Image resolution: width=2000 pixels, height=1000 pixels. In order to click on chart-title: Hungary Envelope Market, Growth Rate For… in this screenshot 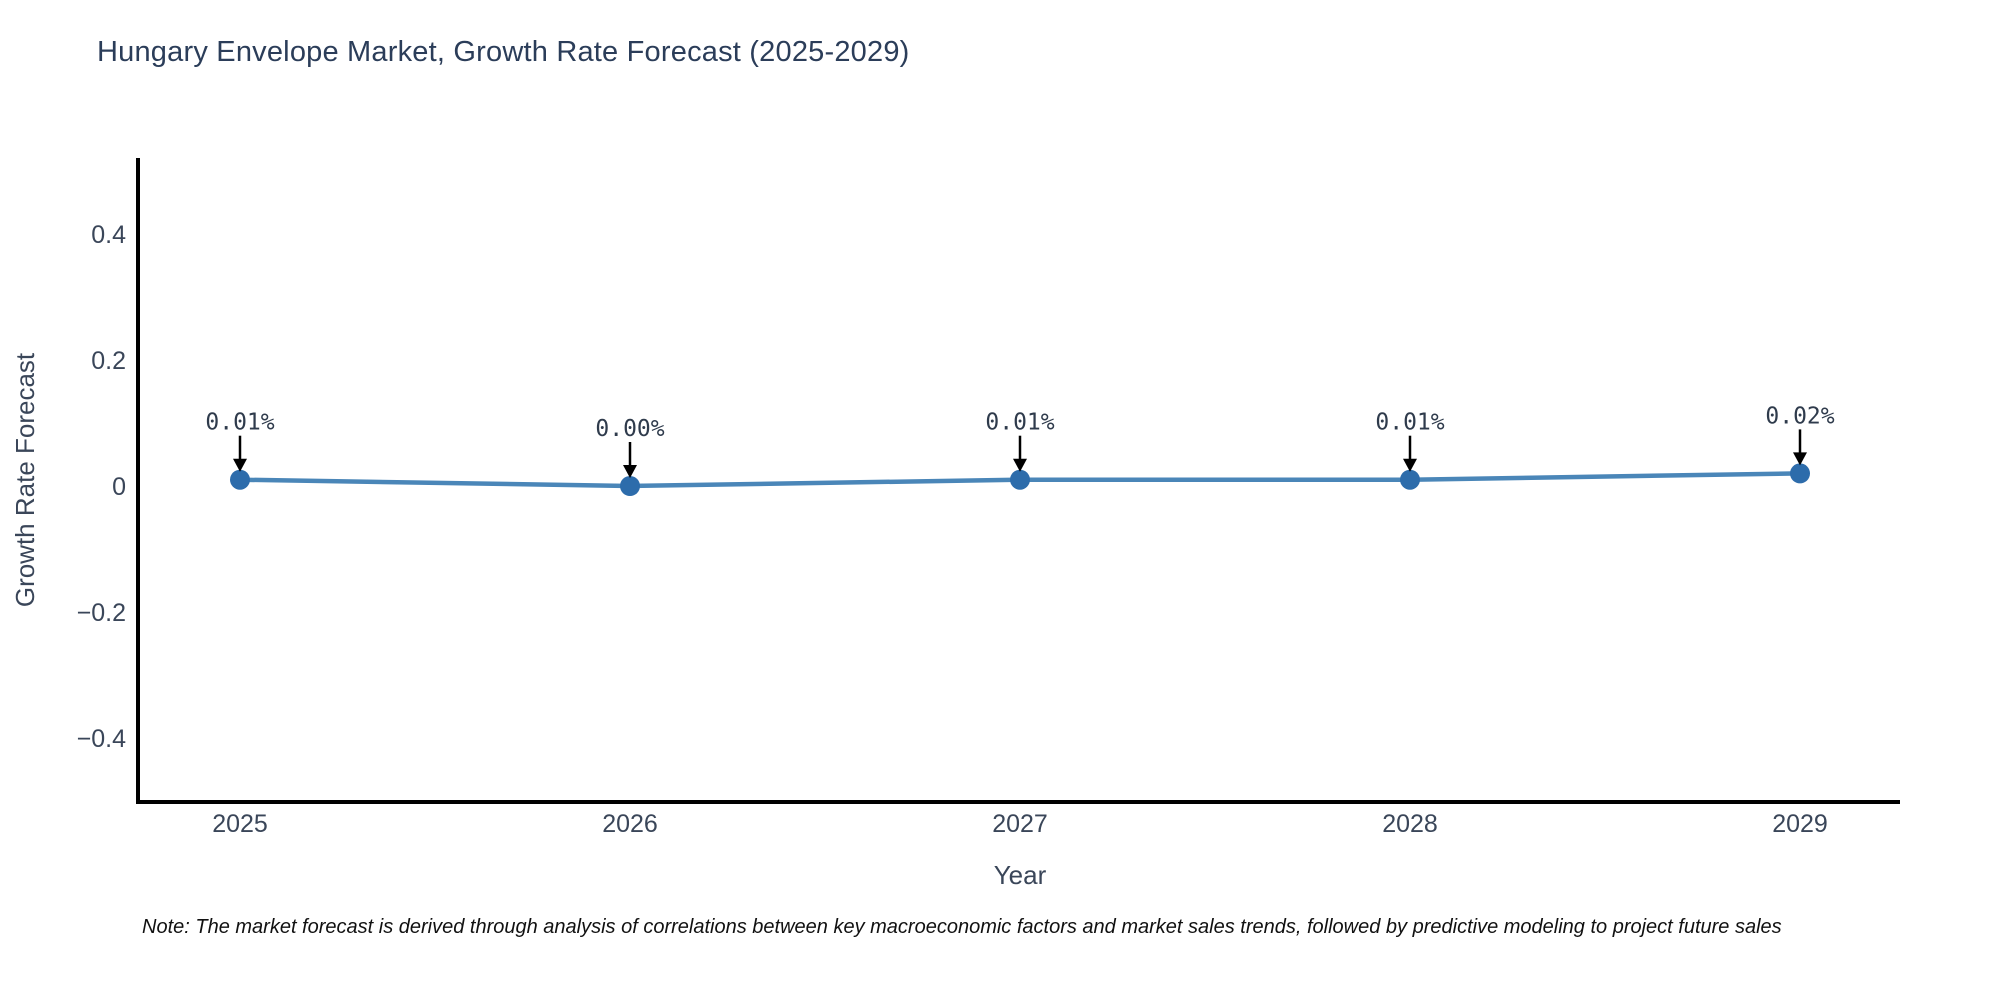, I will do `click(503, 52)`.